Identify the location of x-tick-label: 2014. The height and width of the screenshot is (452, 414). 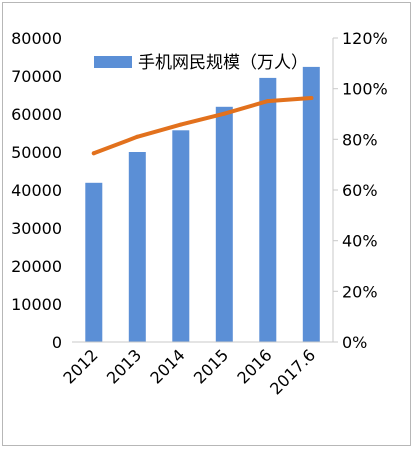
(167, 366).